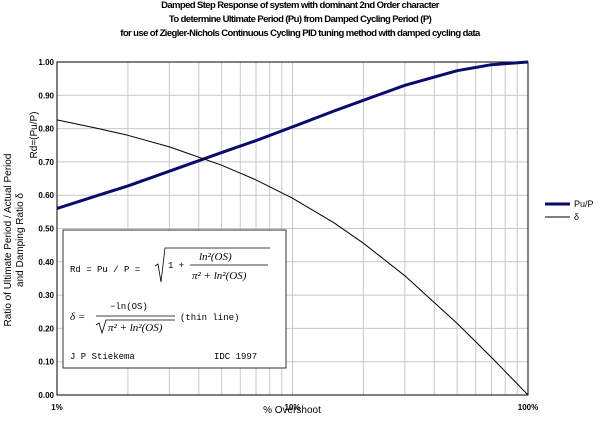 Image resolution: width=600 pixels, height=421 pixels. Describe the element at coordinates (46, 295) in the screenshot. I see `y-tick-label: 0.30` at that location.